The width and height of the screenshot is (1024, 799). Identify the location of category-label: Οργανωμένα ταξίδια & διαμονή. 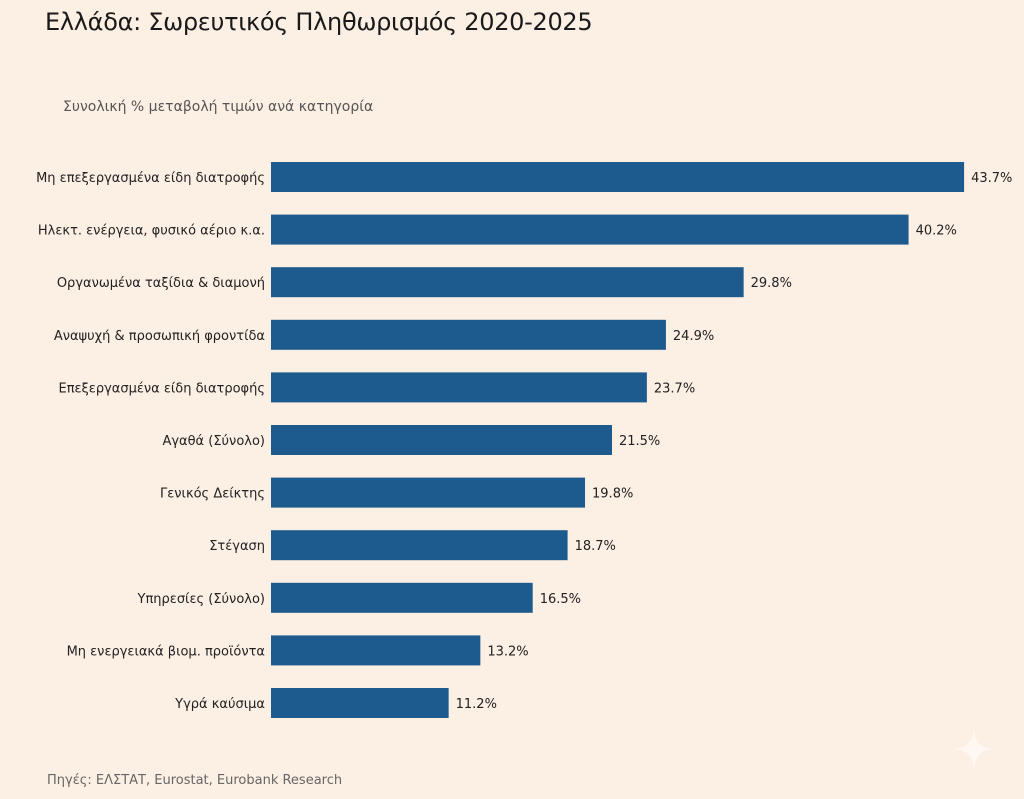
(161, 283).